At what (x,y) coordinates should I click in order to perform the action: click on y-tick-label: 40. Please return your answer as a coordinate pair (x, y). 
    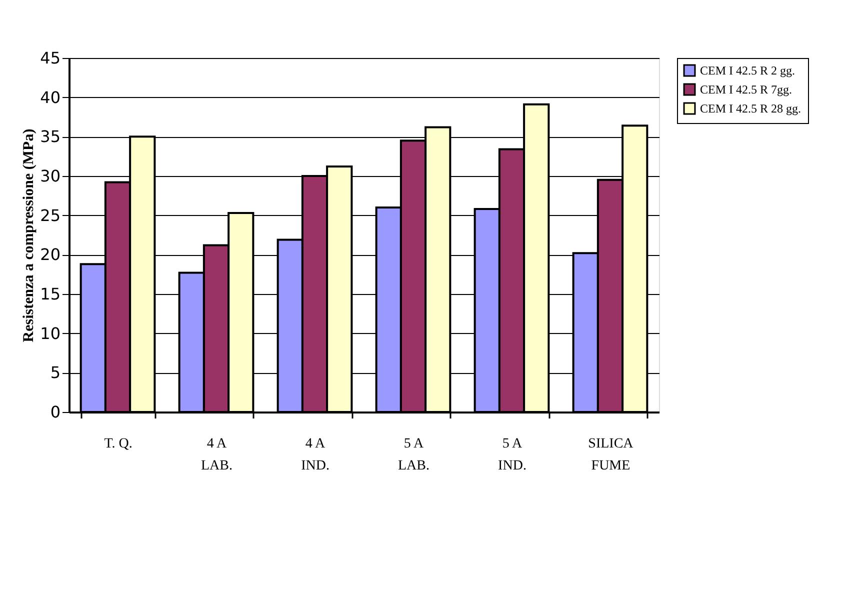
    Looking at the image, I should click on (50, 97).